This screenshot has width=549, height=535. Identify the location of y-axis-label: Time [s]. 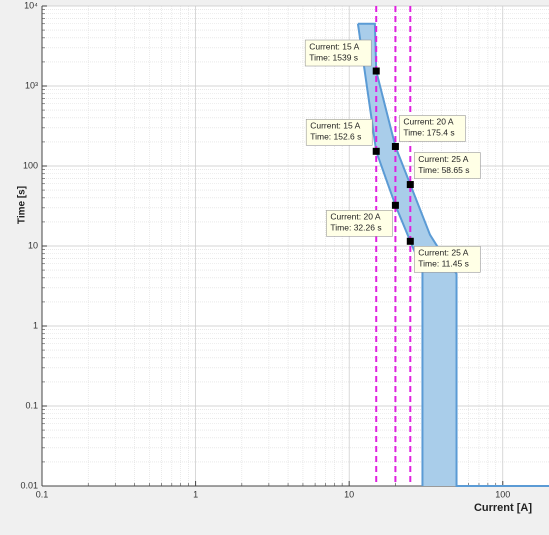
(22, 205).